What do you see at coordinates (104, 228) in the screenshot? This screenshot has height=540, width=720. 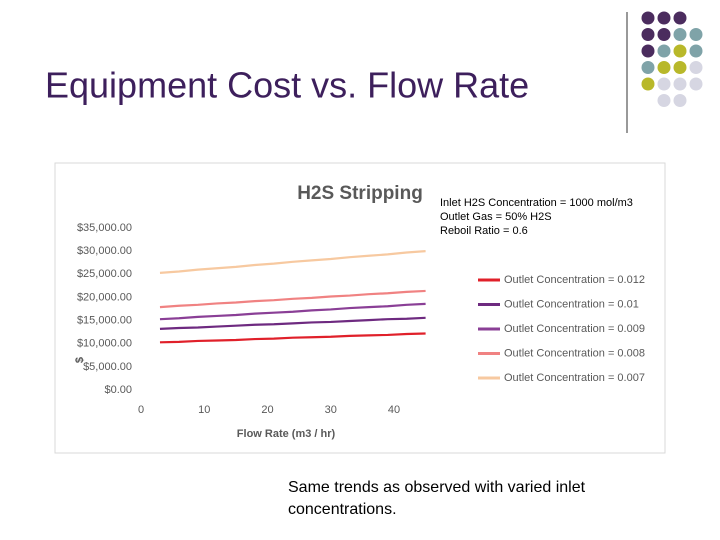 I see `y-tick-label: $35,000.00` at bounding box center [104, 228].